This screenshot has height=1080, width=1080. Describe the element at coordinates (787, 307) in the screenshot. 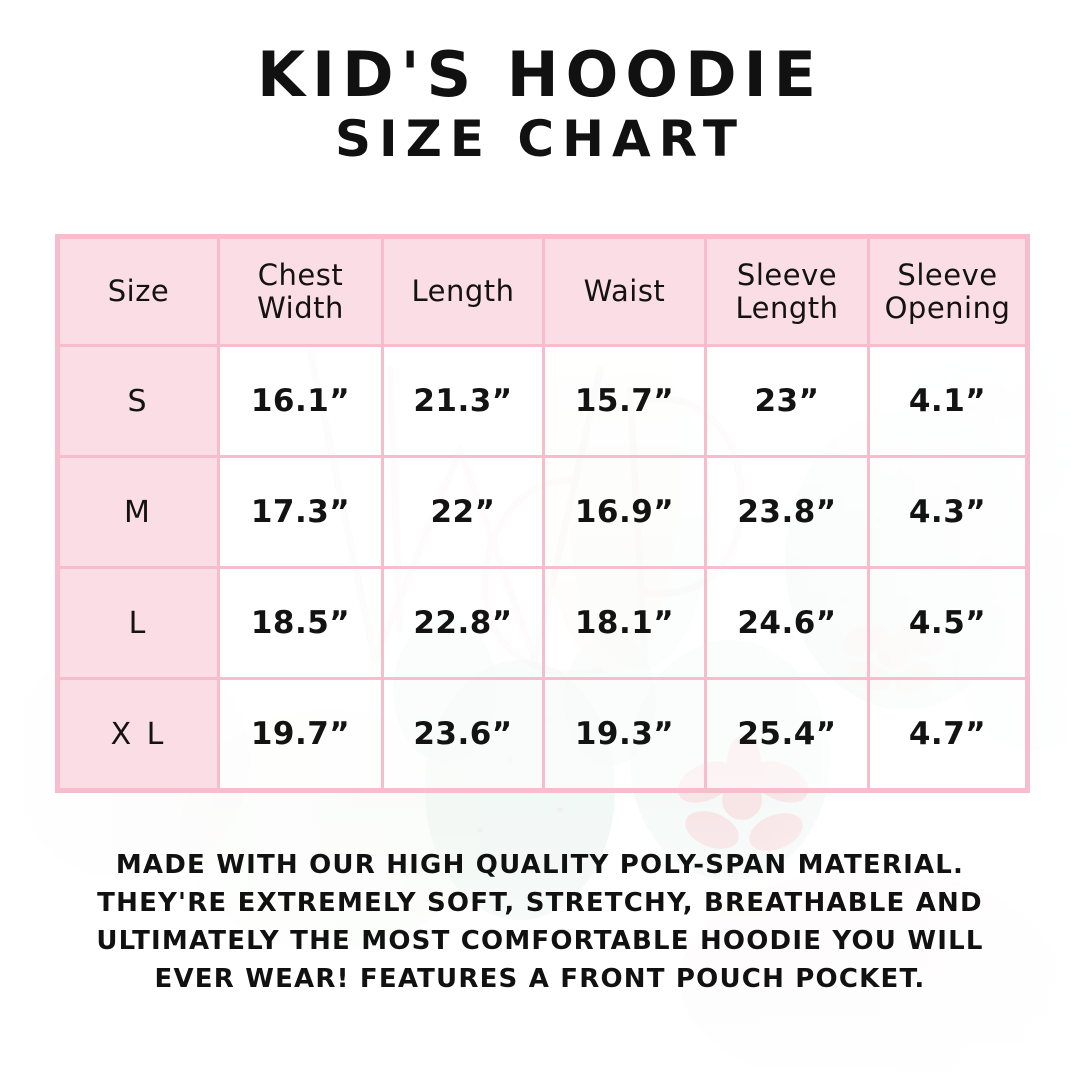

I see `column-header-sleeve-length-line2: Length` at that location.